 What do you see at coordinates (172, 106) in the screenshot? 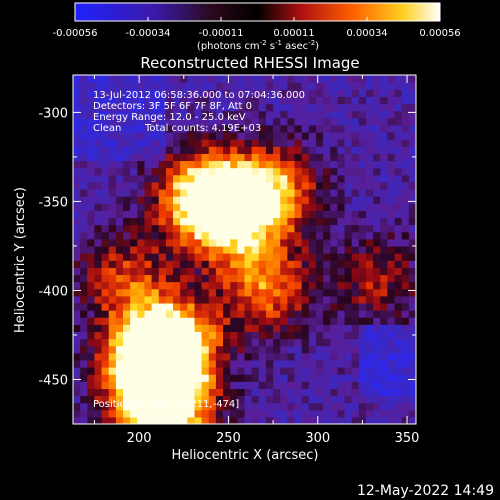
I see `annotation-detectors: Detectors: 3F 5F 6F 7F 8F, Att 0` at bounding box center [172, 106].